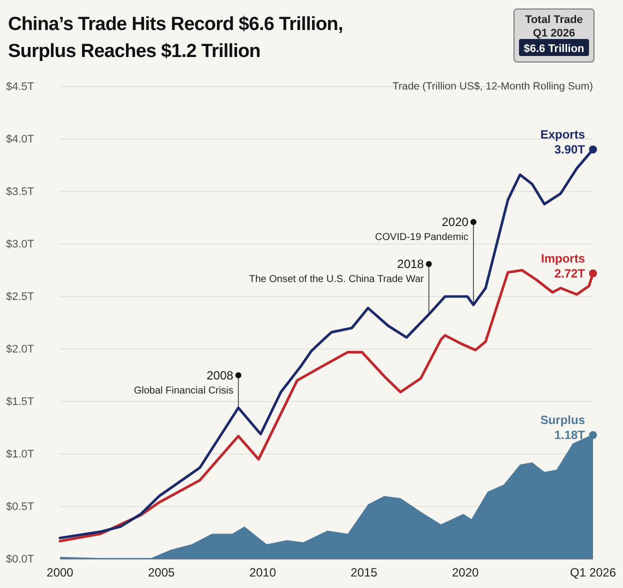  What do you see at coordinates (20, 350) in the screenshot?
I see `y-tick-label: $2.0T` at bounding box center [20, 350].